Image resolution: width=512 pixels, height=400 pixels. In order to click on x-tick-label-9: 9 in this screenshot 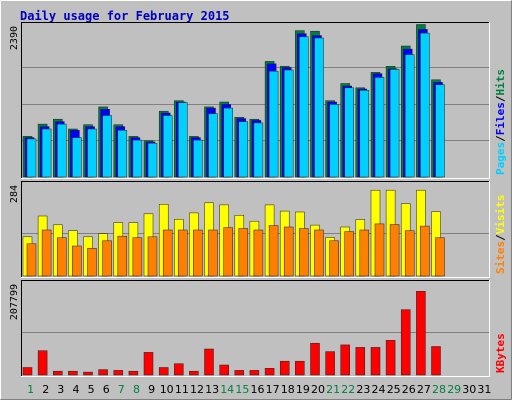, I will do `click(151, 389)`.